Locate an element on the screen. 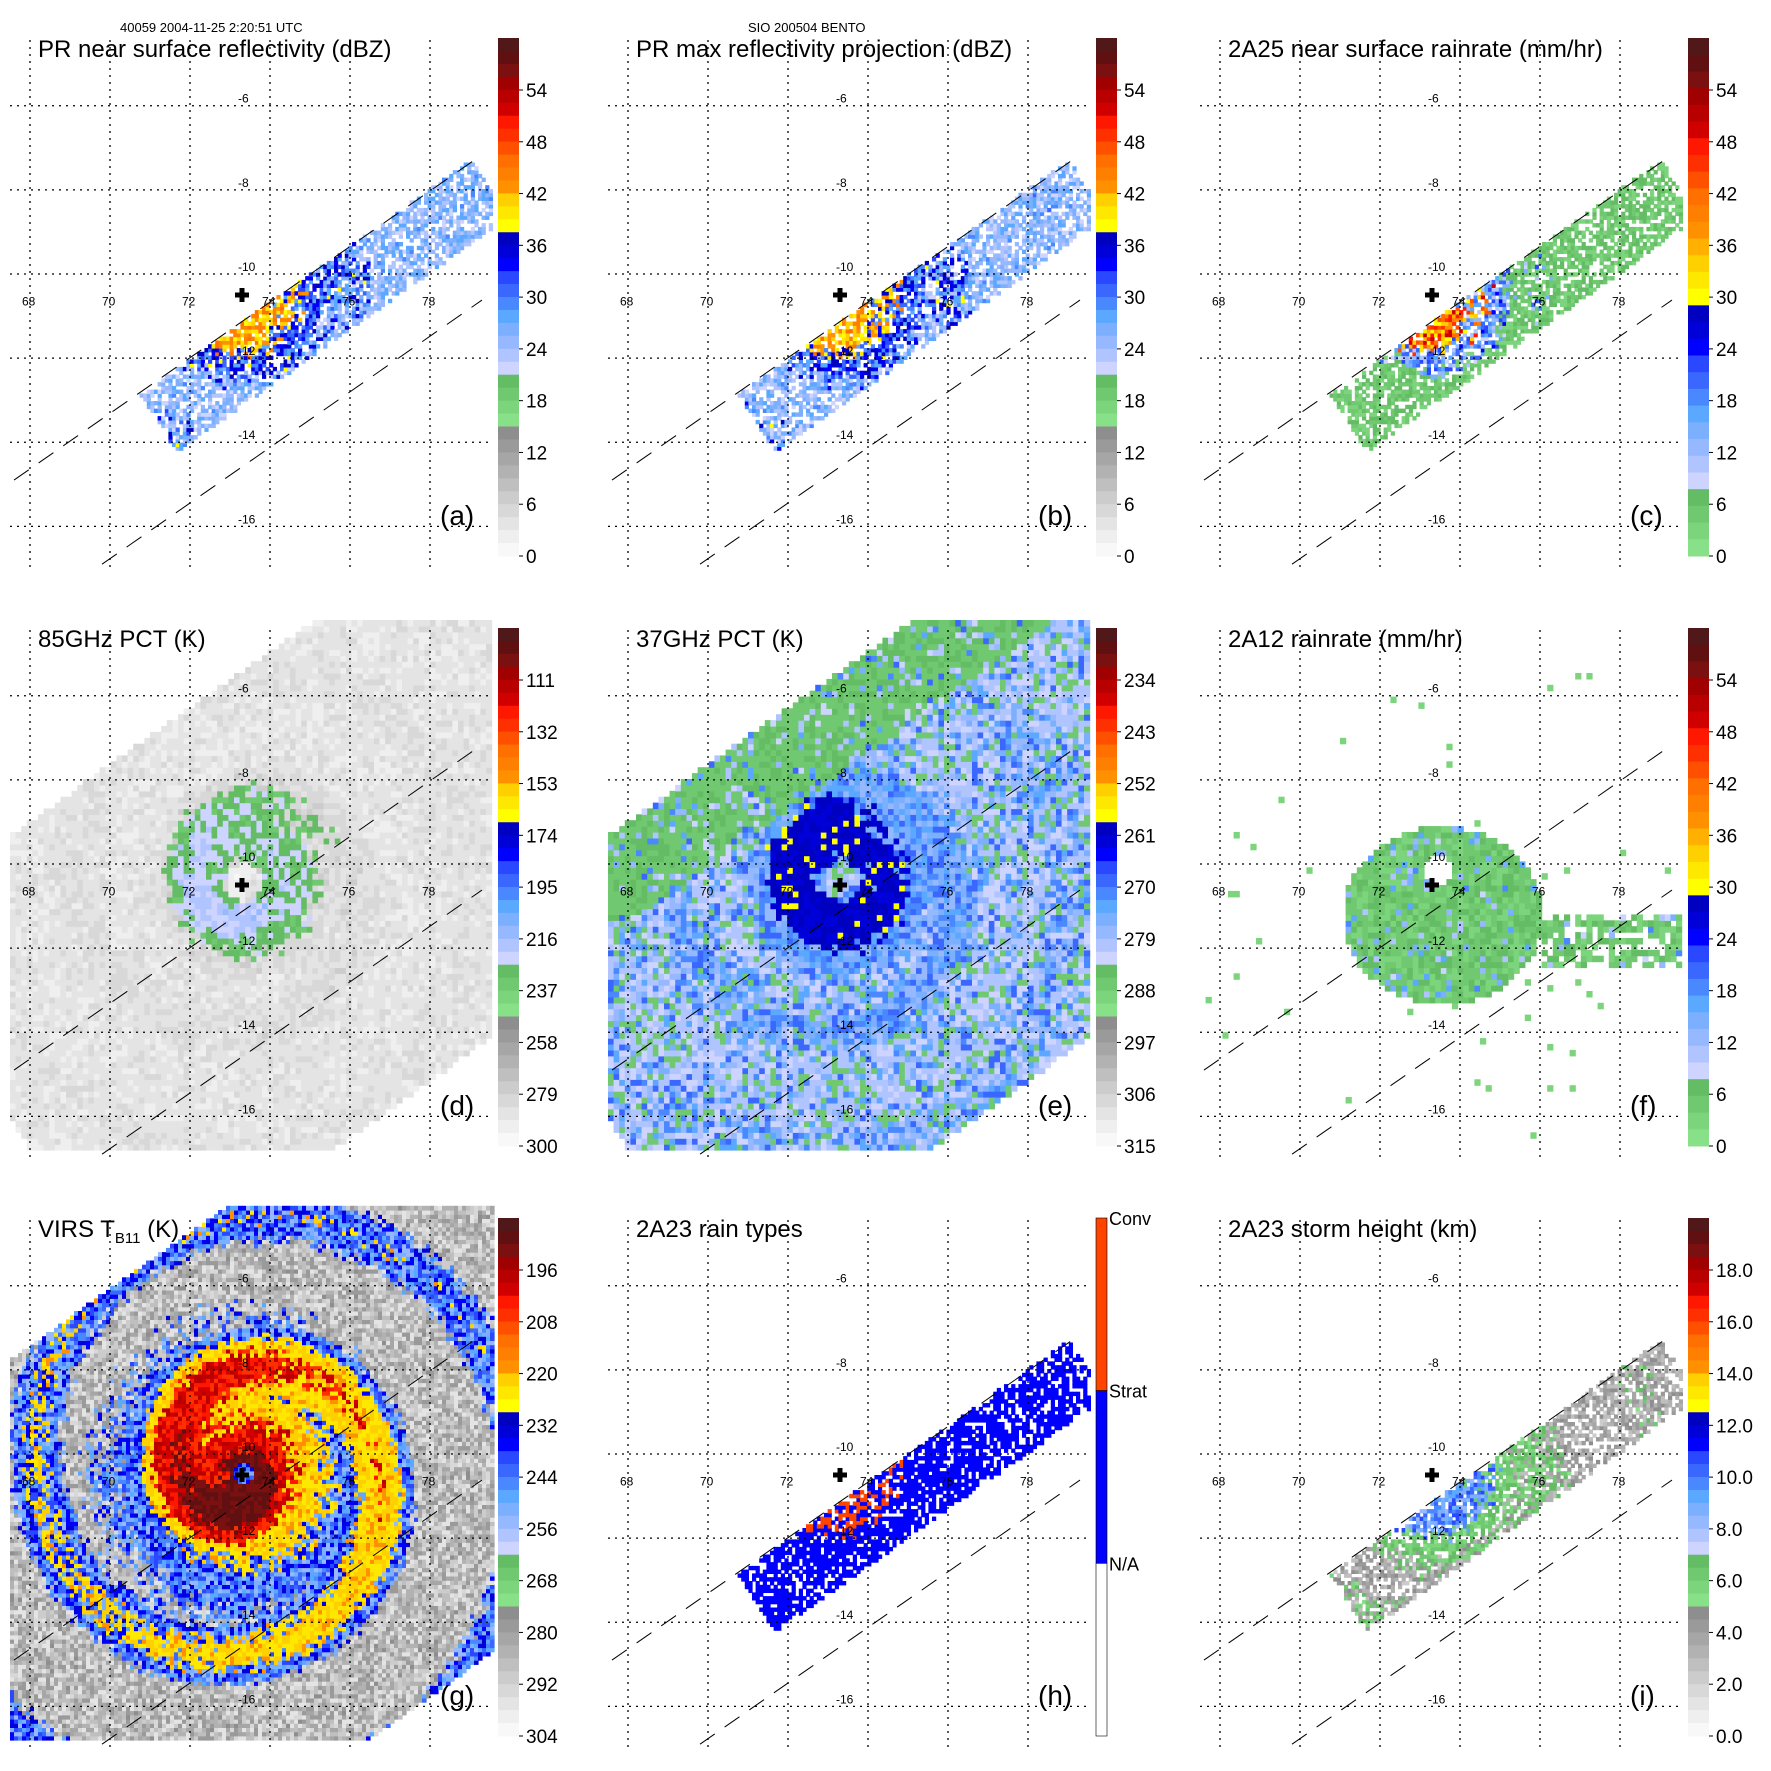  colorbar-swatch is located at coordinates (1106, 57).